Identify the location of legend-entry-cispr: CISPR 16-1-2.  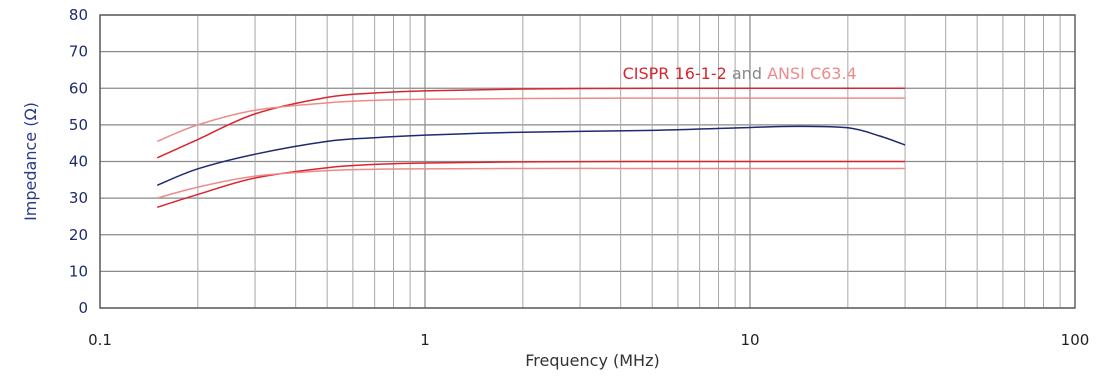
(675, 73).